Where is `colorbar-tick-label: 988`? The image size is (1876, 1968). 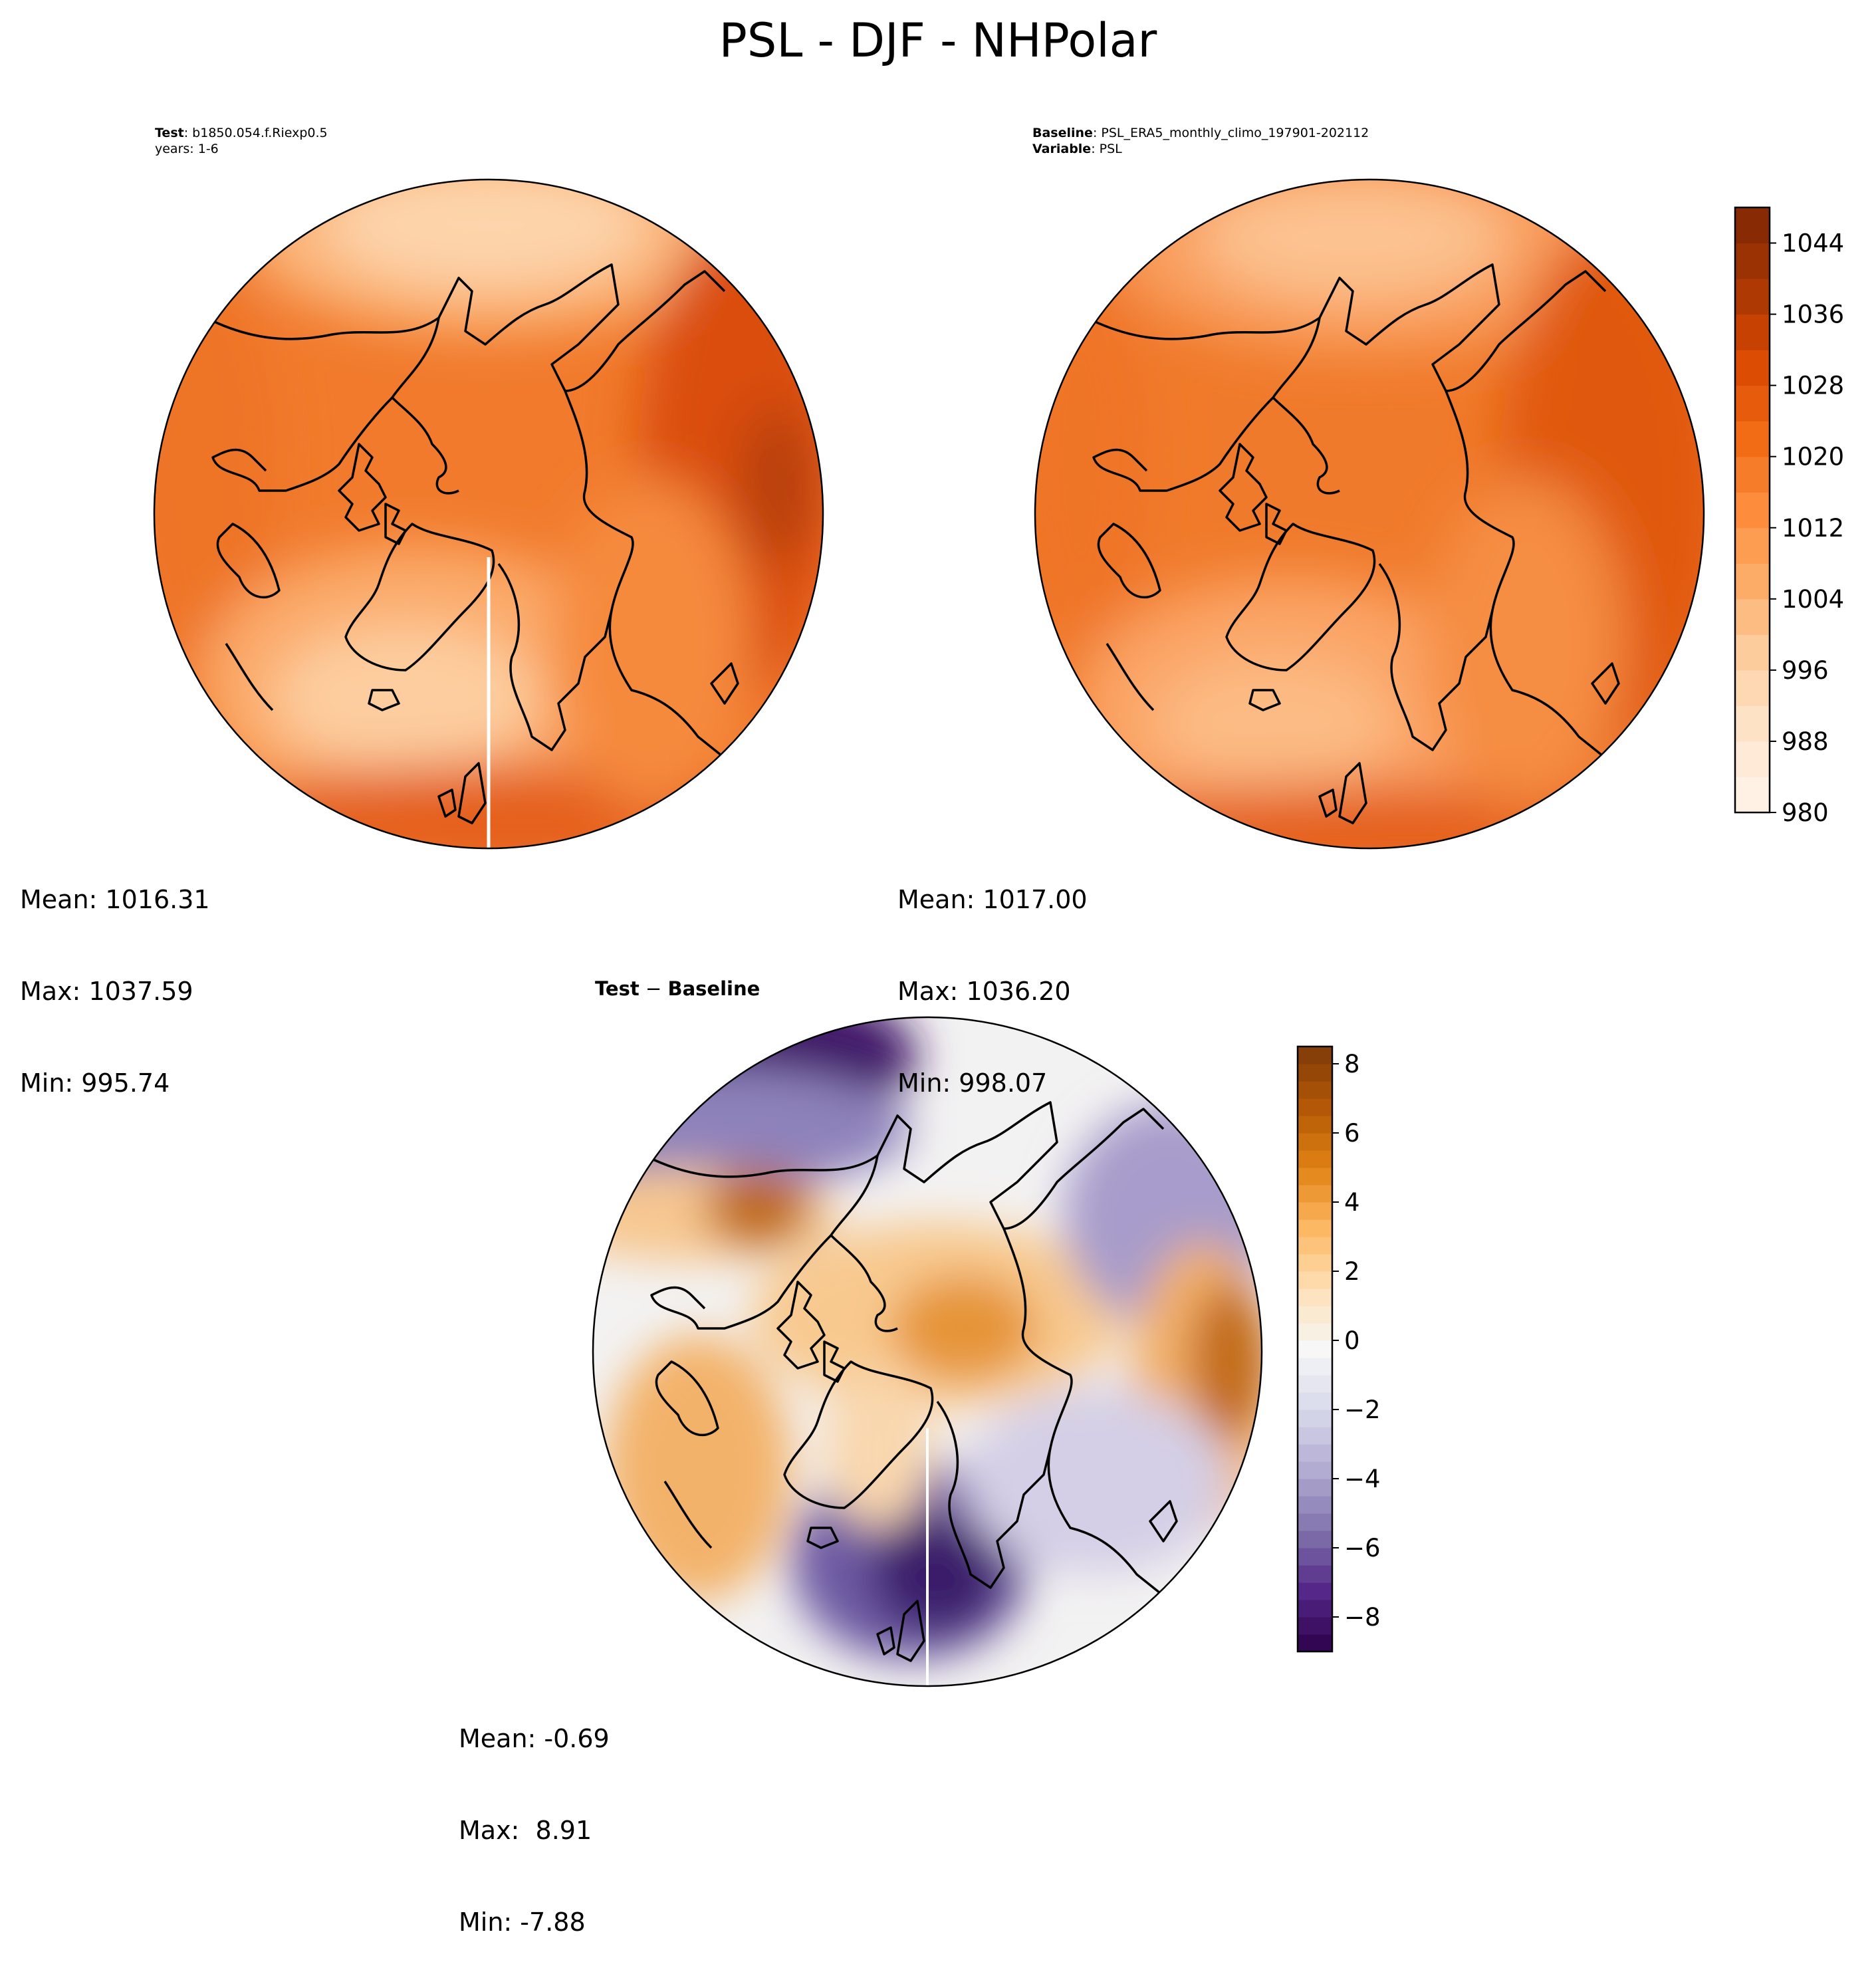
colorbar-tick-label: 988 is located at coordinates (1806, 741).